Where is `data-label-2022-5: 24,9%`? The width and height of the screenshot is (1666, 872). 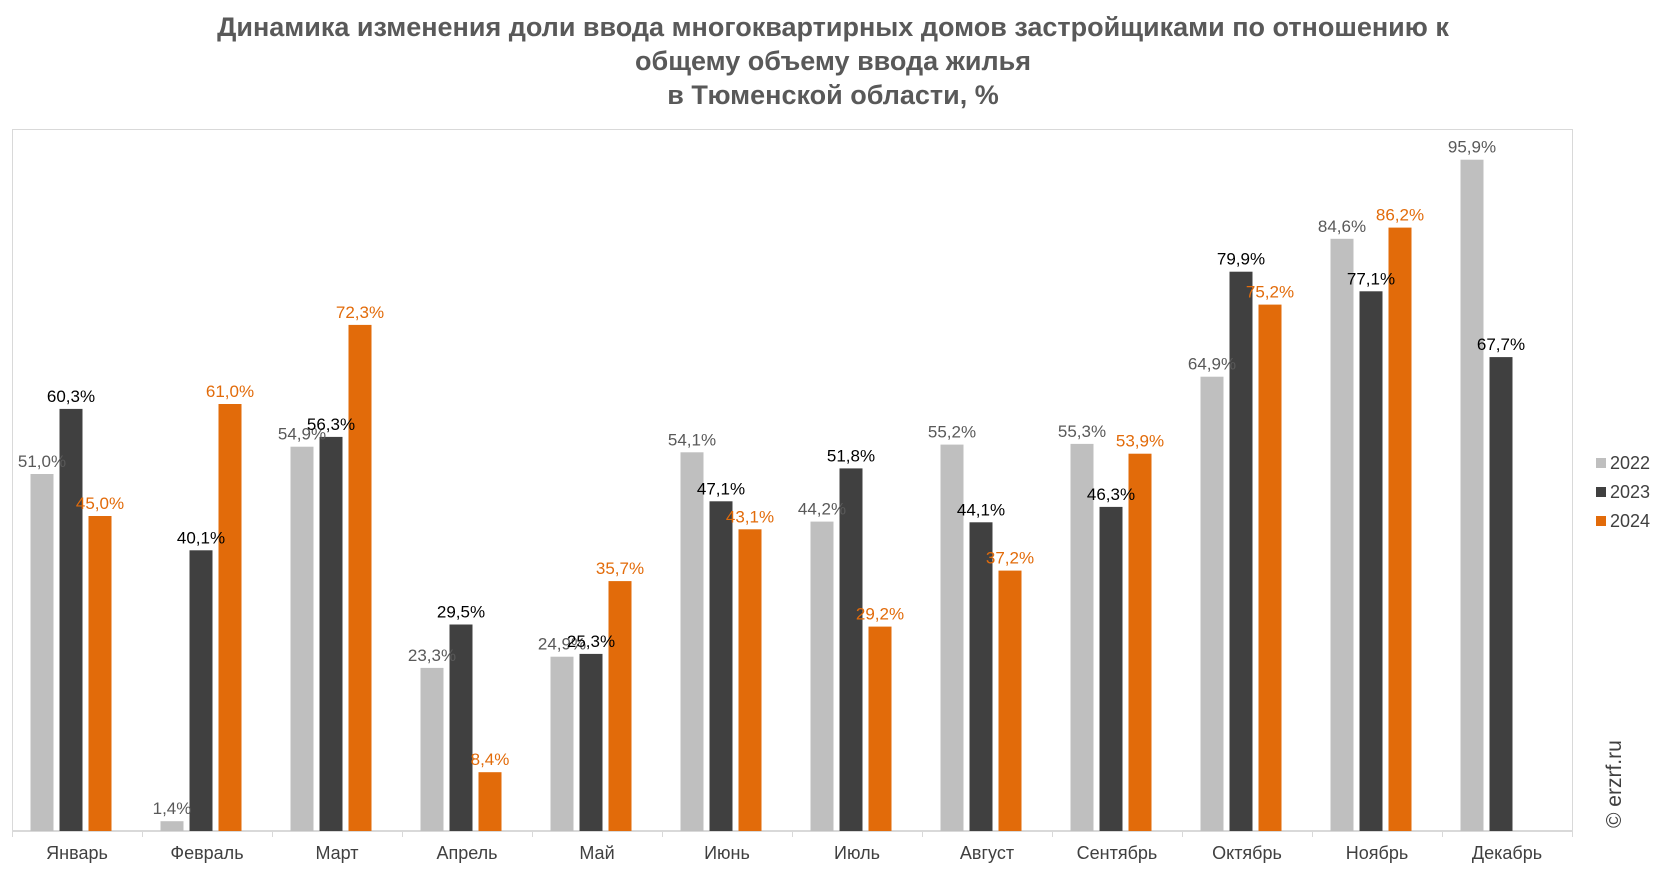
data-label-2022-5: 24,9% is located at coordinates (562, 644).